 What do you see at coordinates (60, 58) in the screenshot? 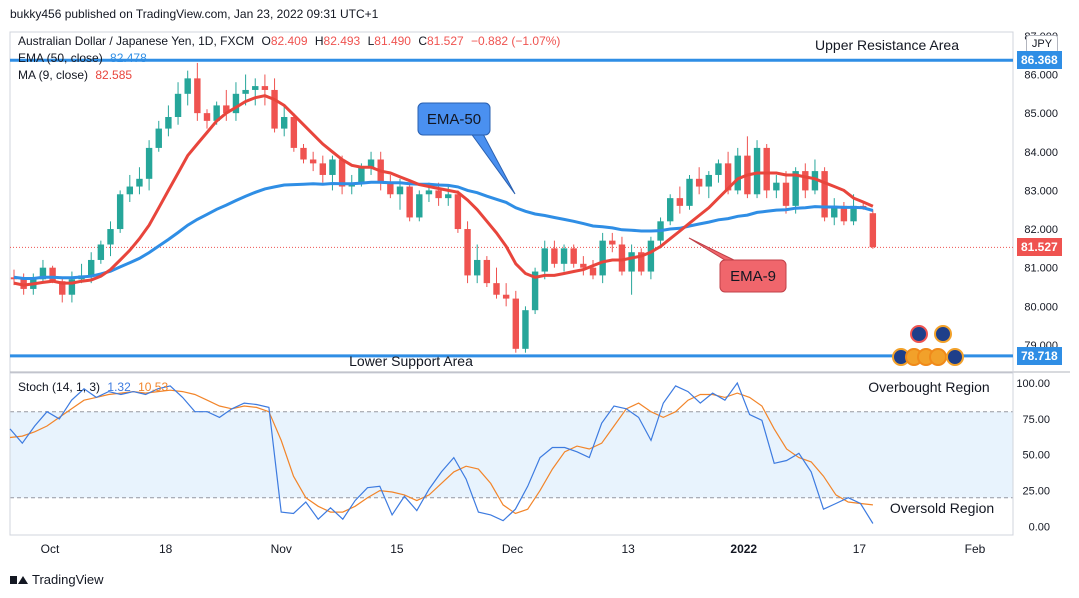
I see `ema-legend-label: EMA (50, close)` at bounding box center [60, 58].